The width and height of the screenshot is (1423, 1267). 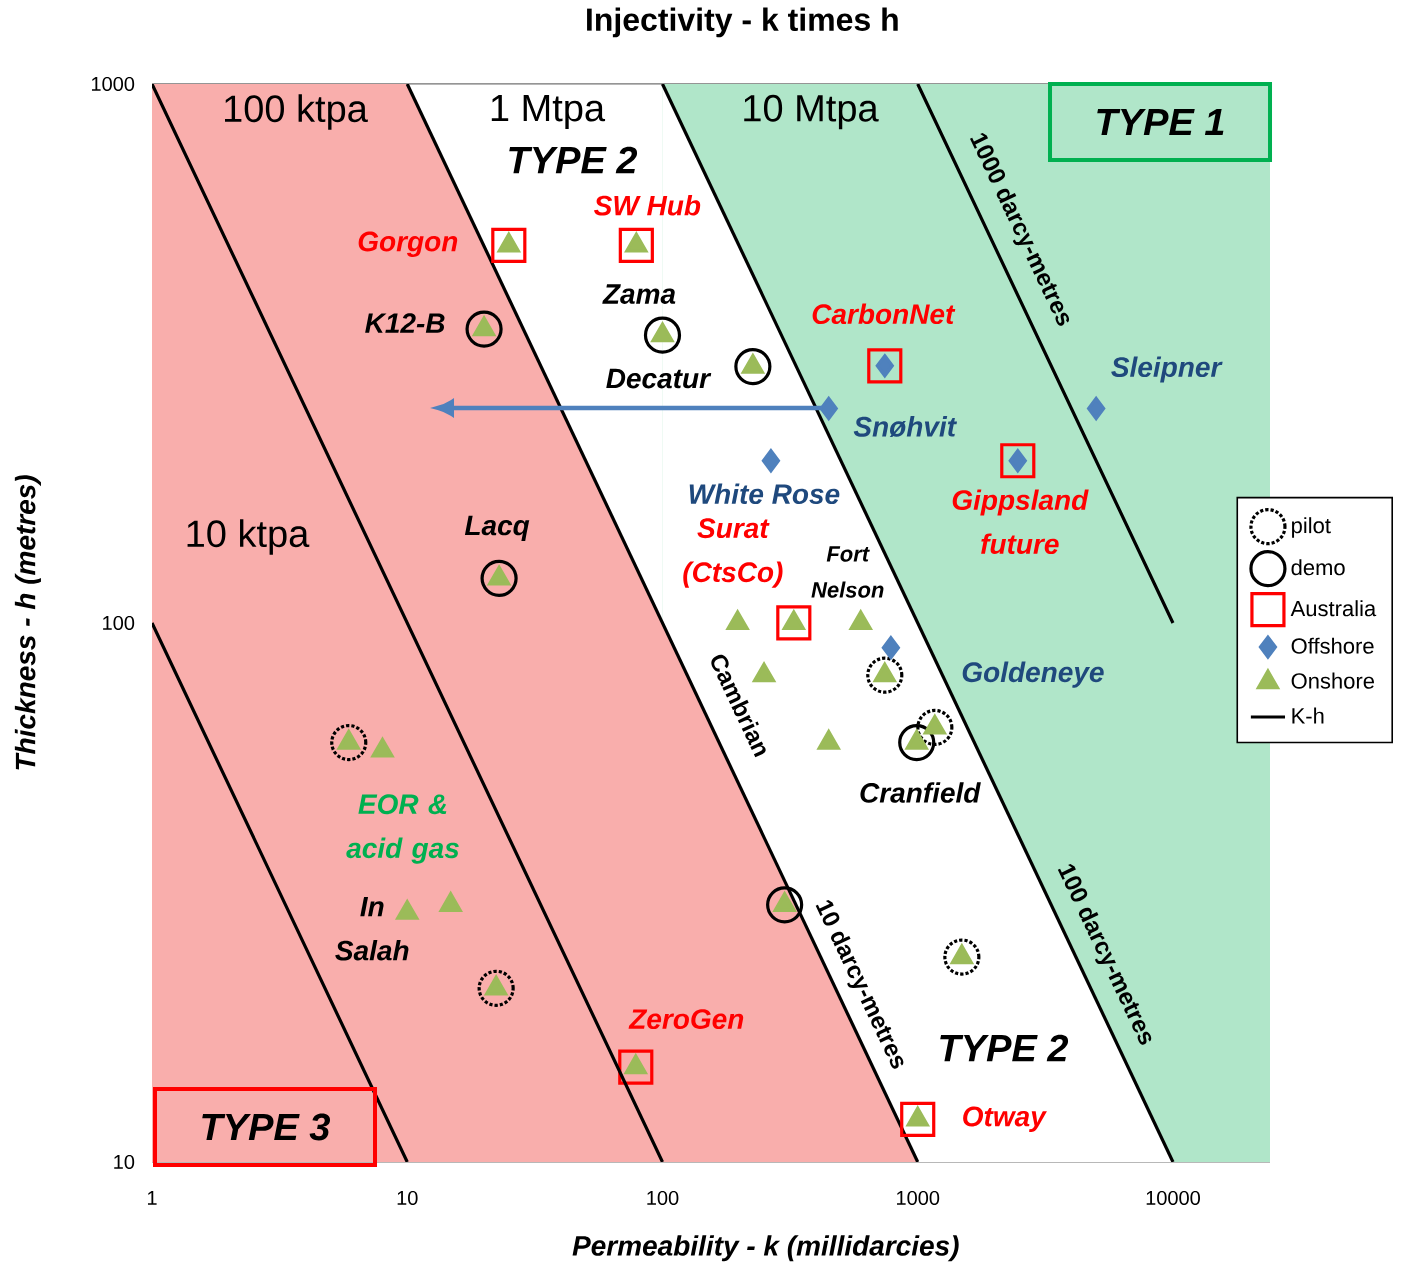 What do you see at coordinates (113, 84) in the screenshot?
I see `y-tick-label: 1000` at bounding box center [113, 84].